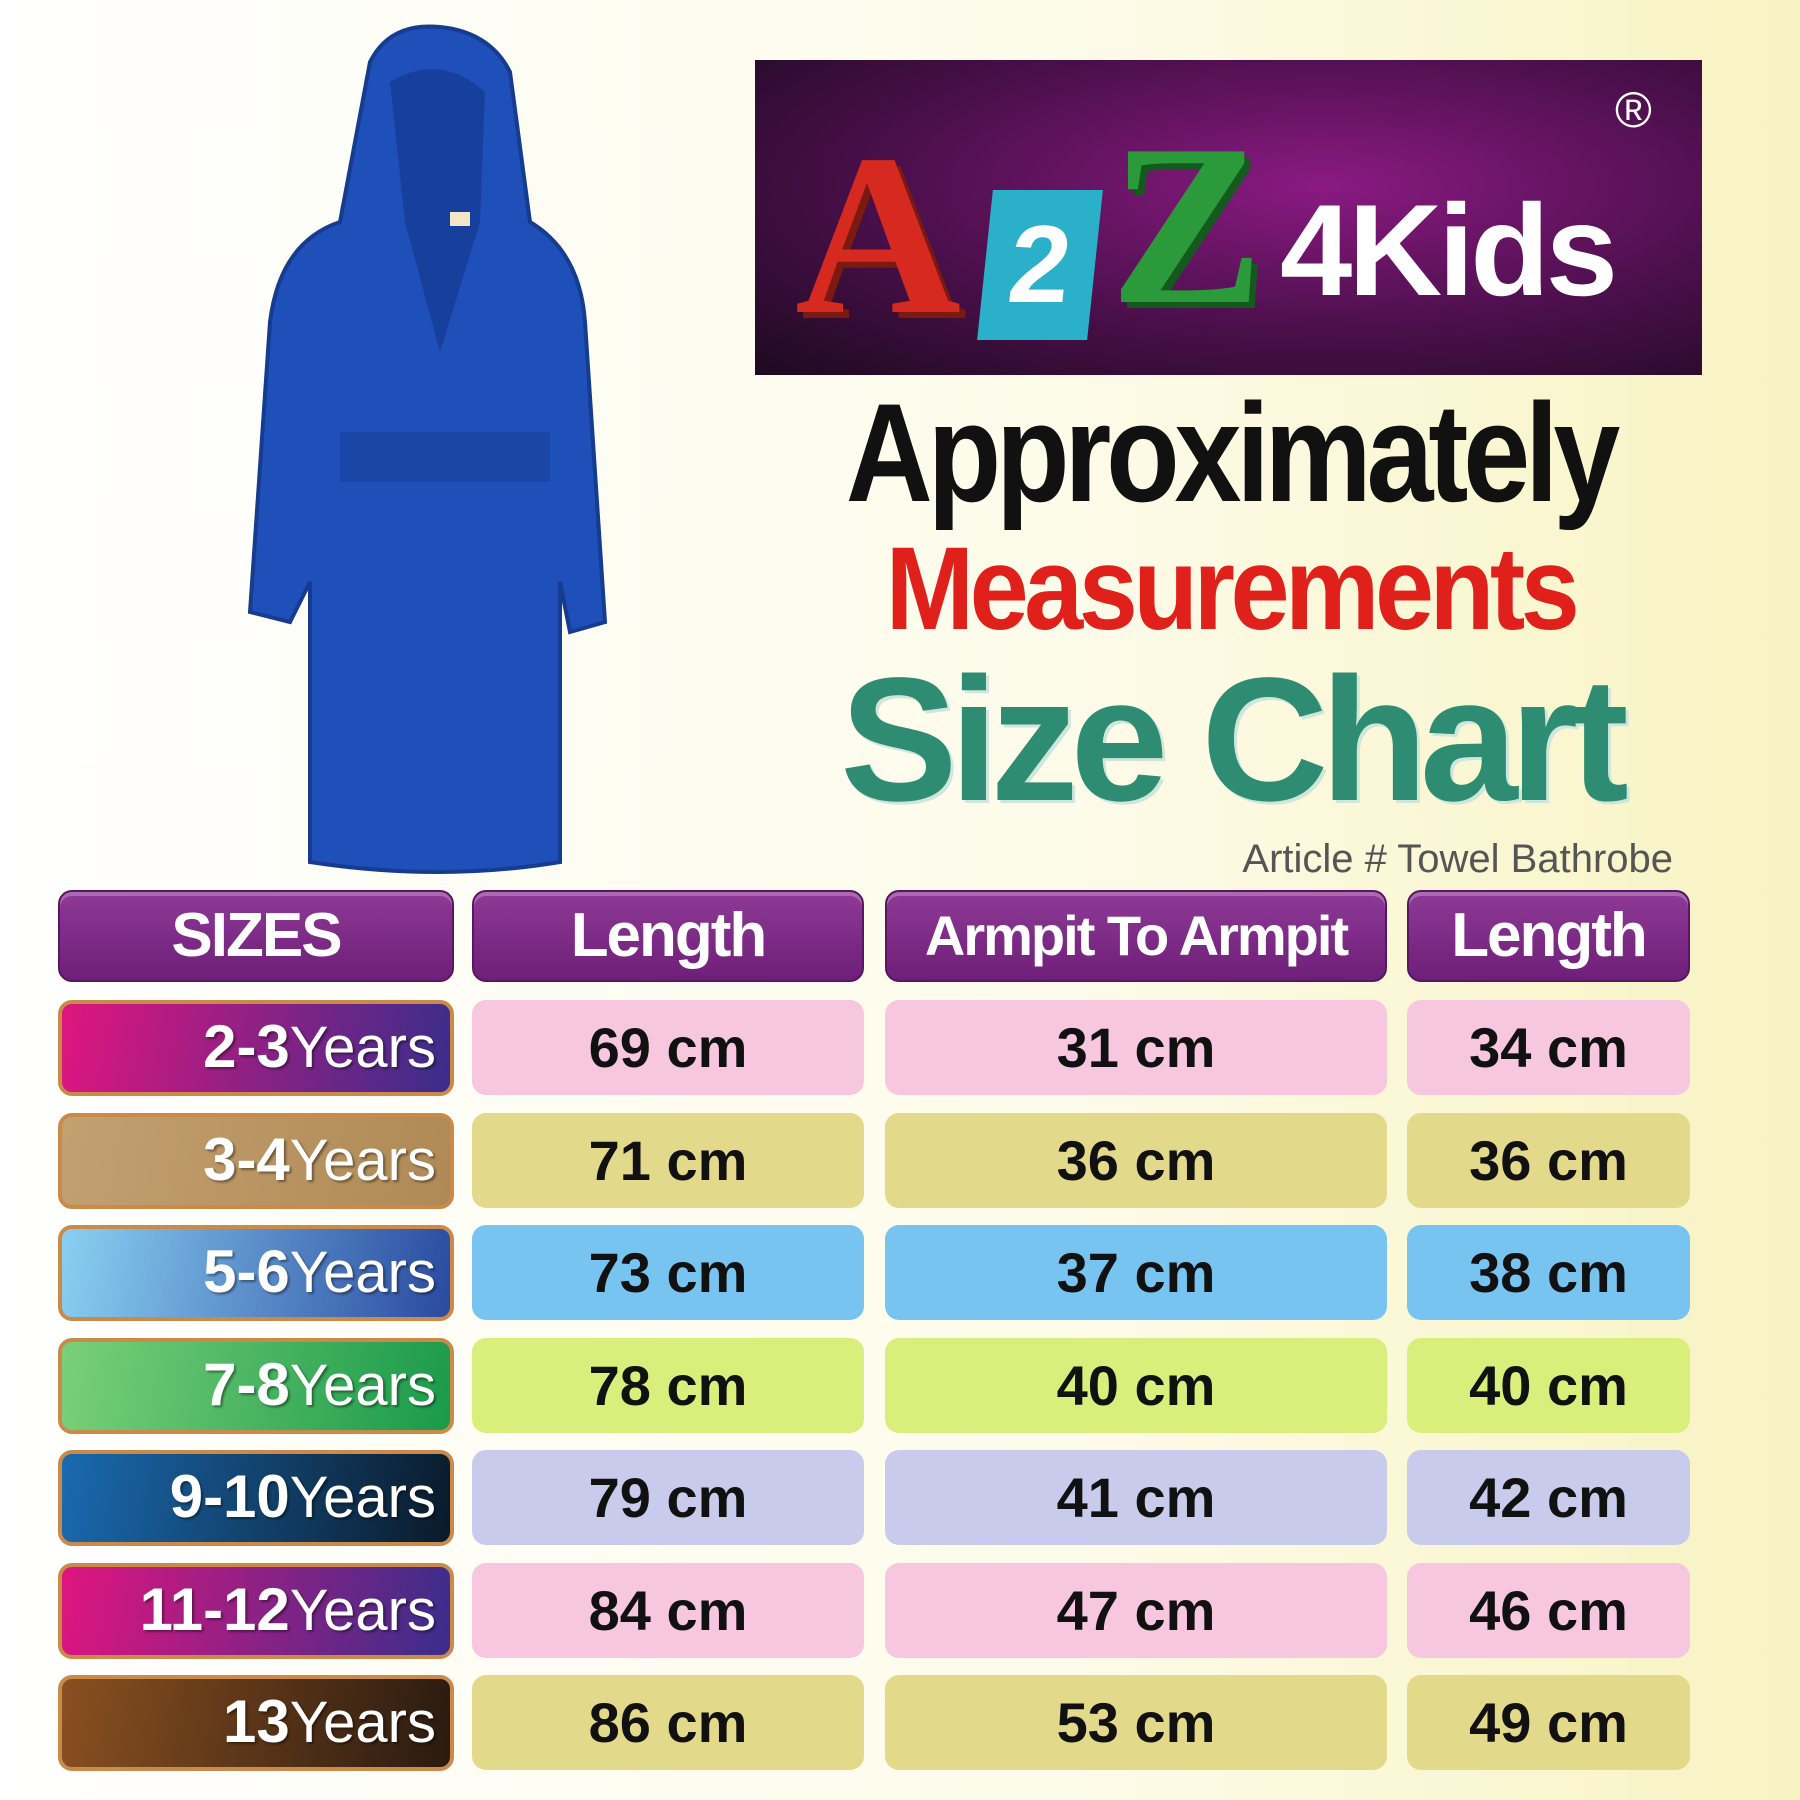 The image size is (1800, 1800). What do you see at coordinates (1548, 1610) in the screenshot?
I see `sleeve-length-cell: 46 cm` at bounding box center [1548, 1610].